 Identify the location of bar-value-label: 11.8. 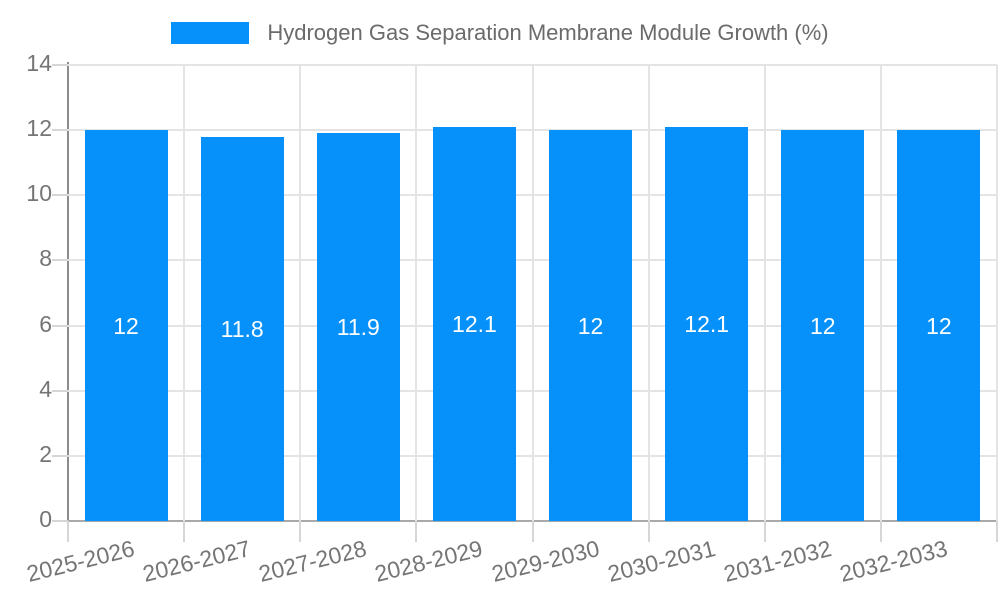
(242, 328).